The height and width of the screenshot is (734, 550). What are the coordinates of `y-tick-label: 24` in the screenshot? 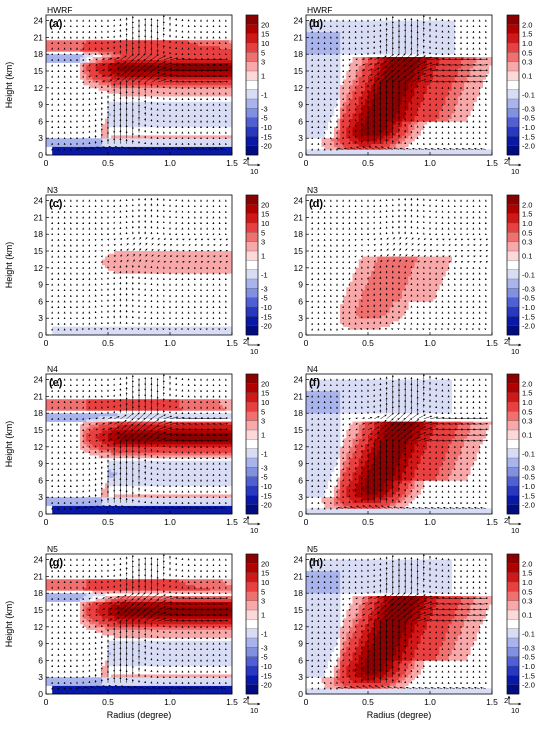 It's located at (39, 21).